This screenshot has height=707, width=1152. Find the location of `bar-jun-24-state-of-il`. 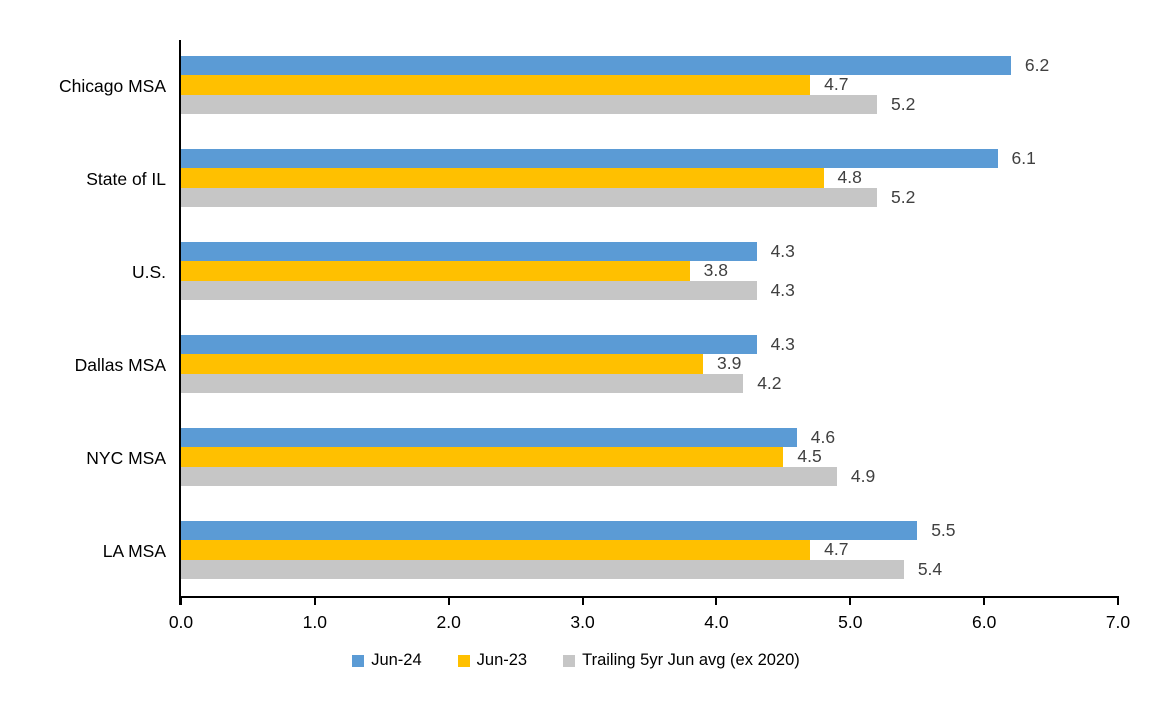

bar-jun-24-state-of-il is located at coordinates (589, 158).